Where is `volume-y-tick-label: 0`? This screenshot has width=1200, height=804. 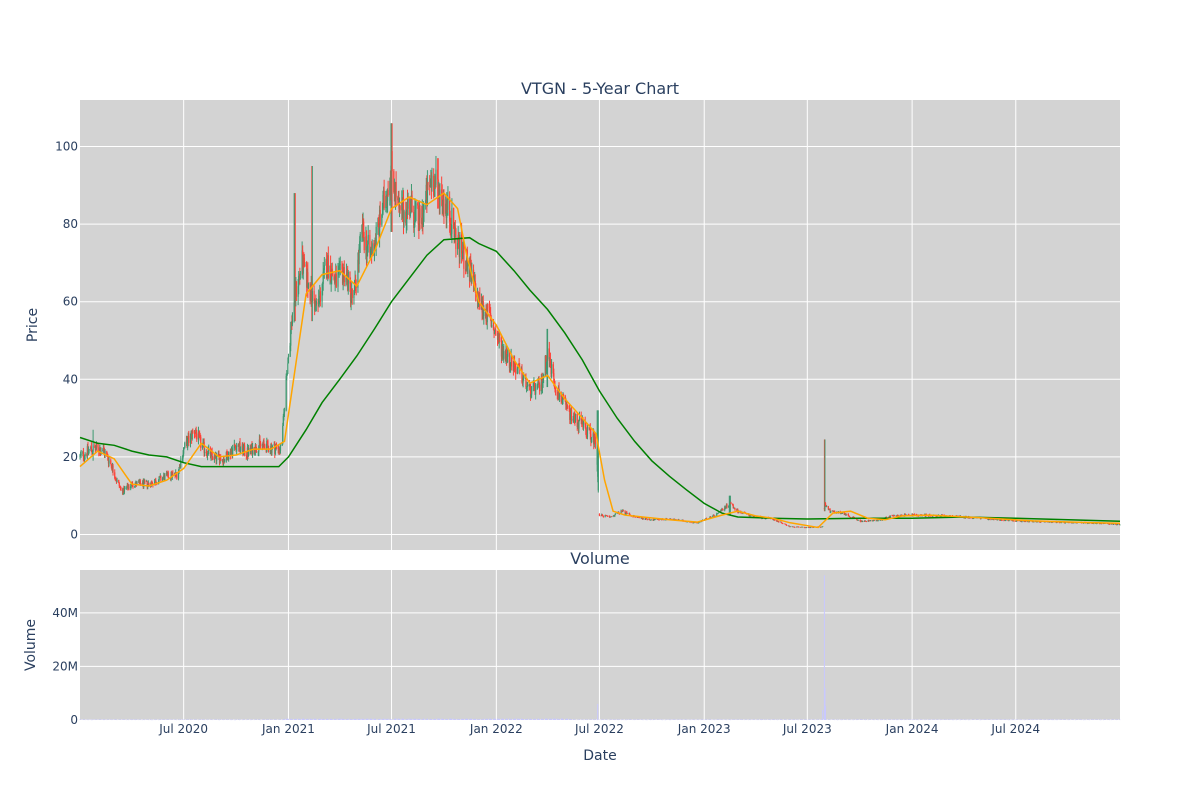 volume-y-tick-label: 0 is located at coordinates (74, 720).